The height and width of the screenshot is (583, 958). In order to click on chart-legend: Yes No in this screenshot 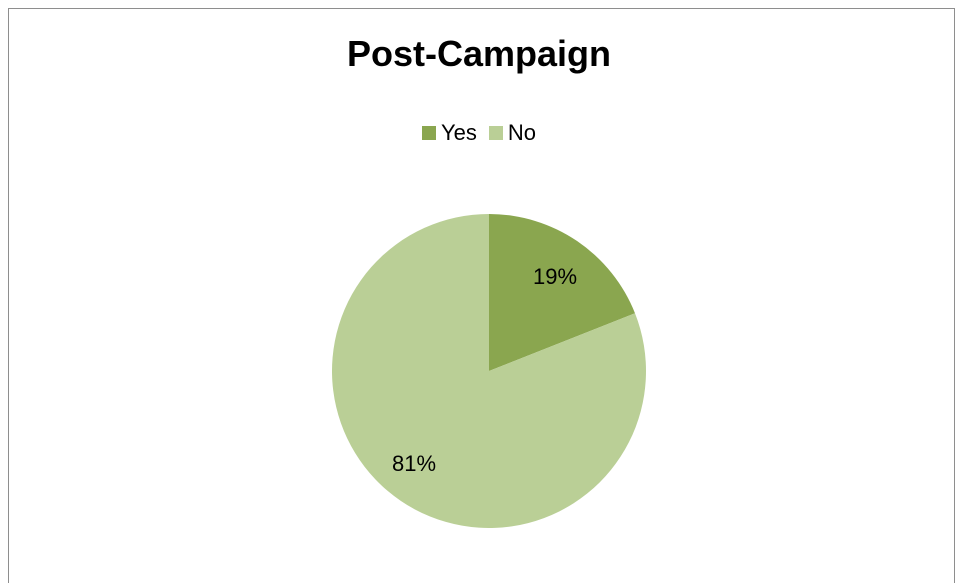, I will do `click(479, 133)`.